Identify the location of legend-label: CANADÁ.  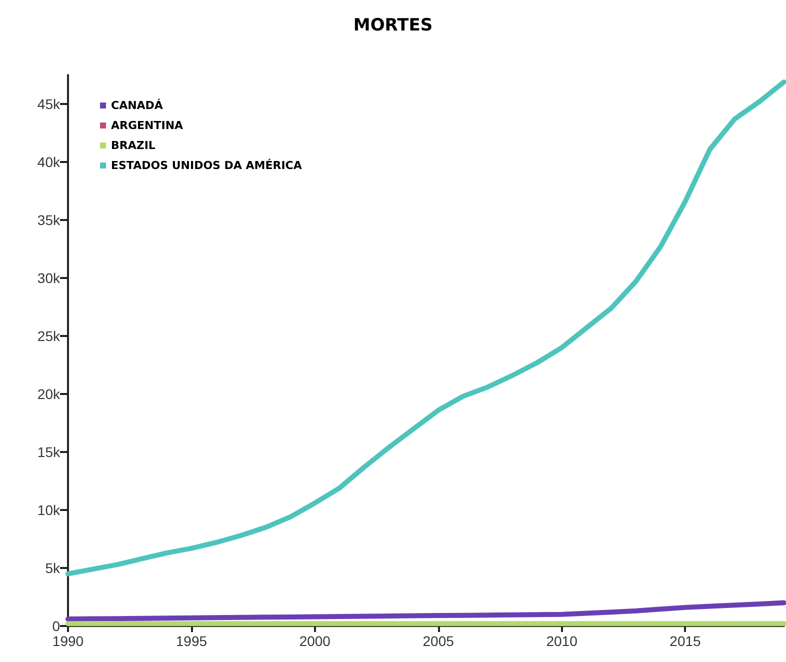
(137, 105).